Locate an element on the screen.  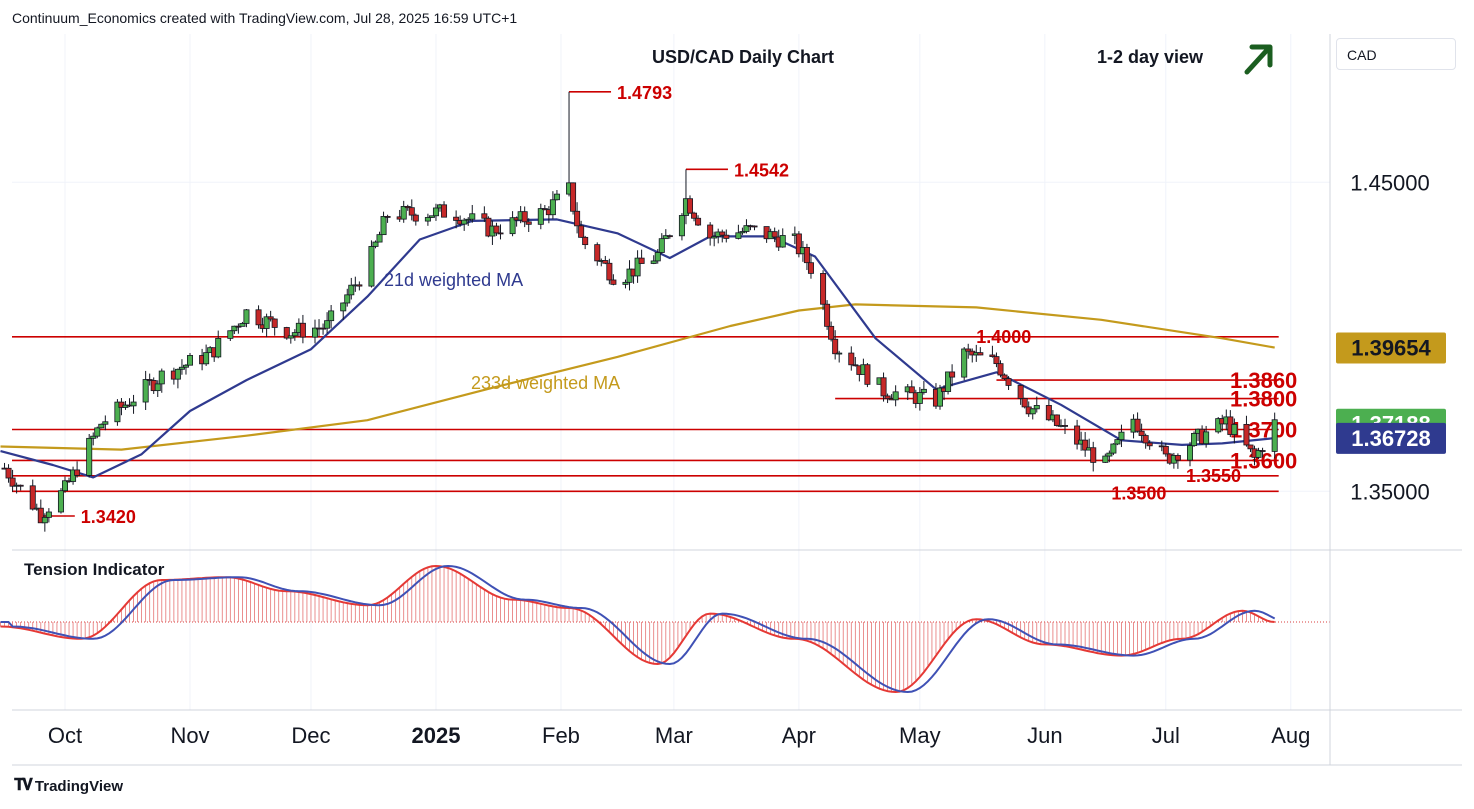
price-tag-label: 1.36728 is located at coordinates (1391, 438).